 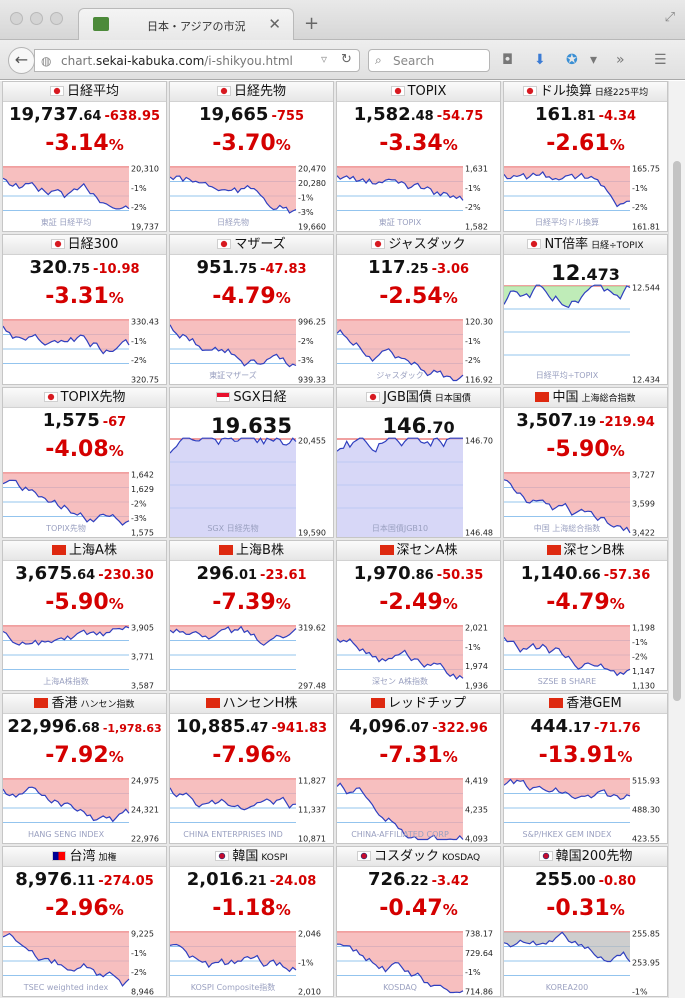 I want to click on market-card: NT倍率 日経÷TOPIX 12.473 日経平均÷TOPIX 12.544 12.434, so click(x=585, y=309).